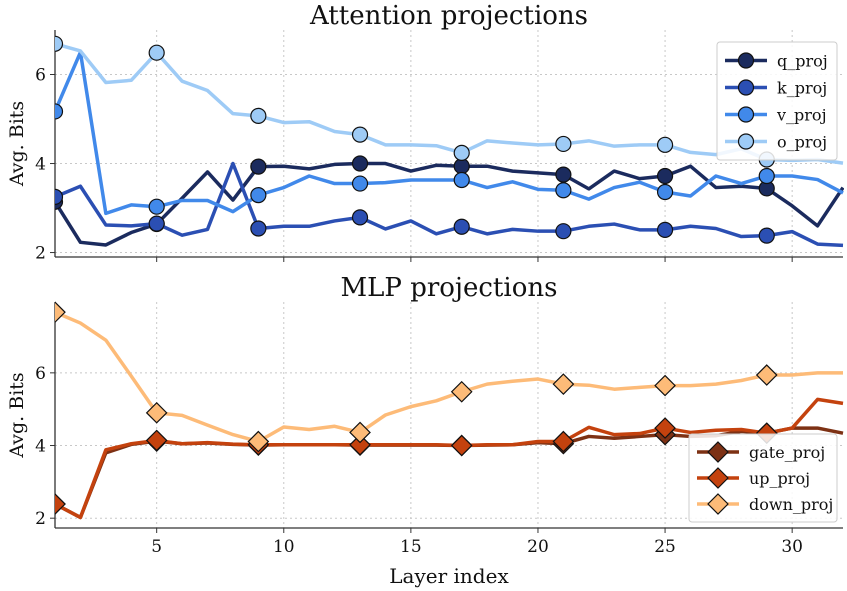  What do you see at coordinates (787, 452) in the screenshot?
I see `legend-label: gate_proj` at bounding box center [787, 452].